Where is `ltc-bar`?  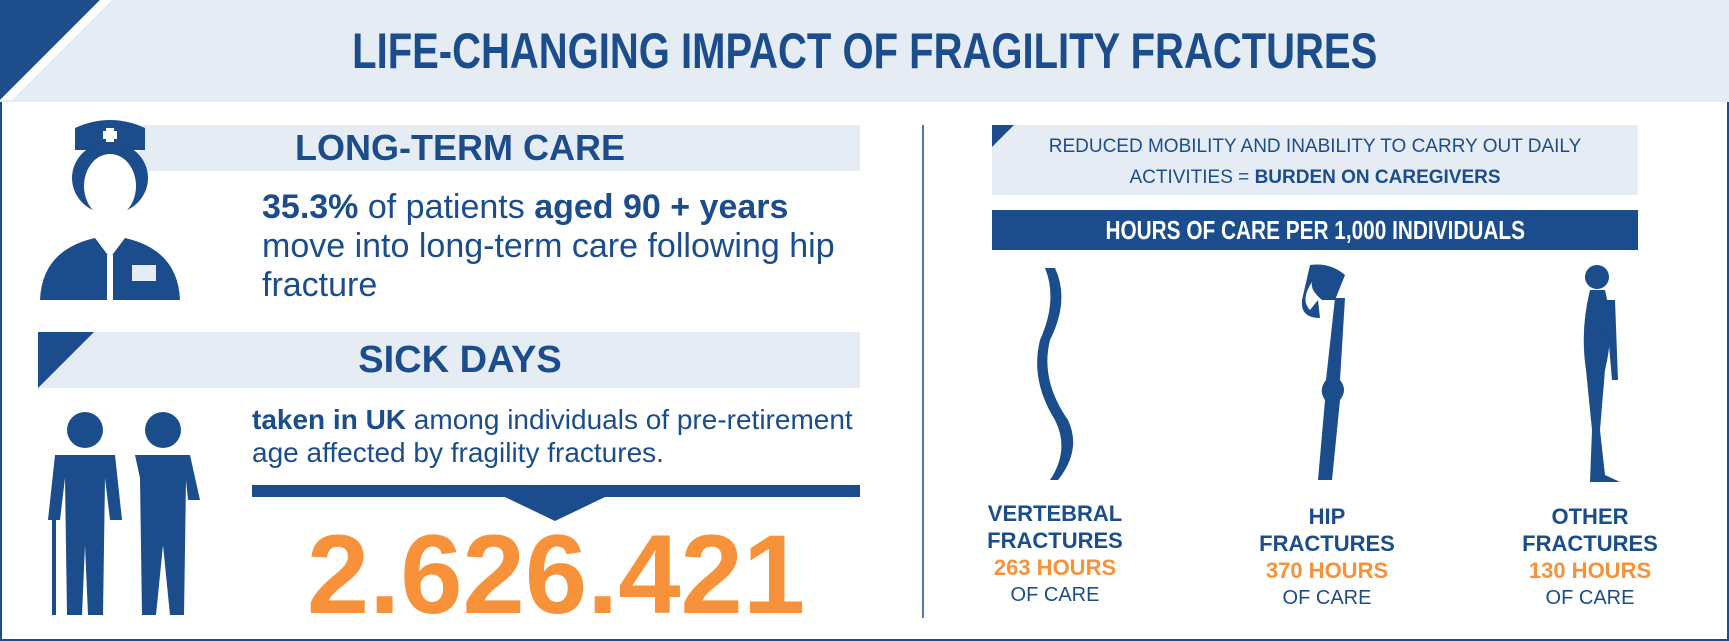
ltc-bar is located at coordinates (500, 148).